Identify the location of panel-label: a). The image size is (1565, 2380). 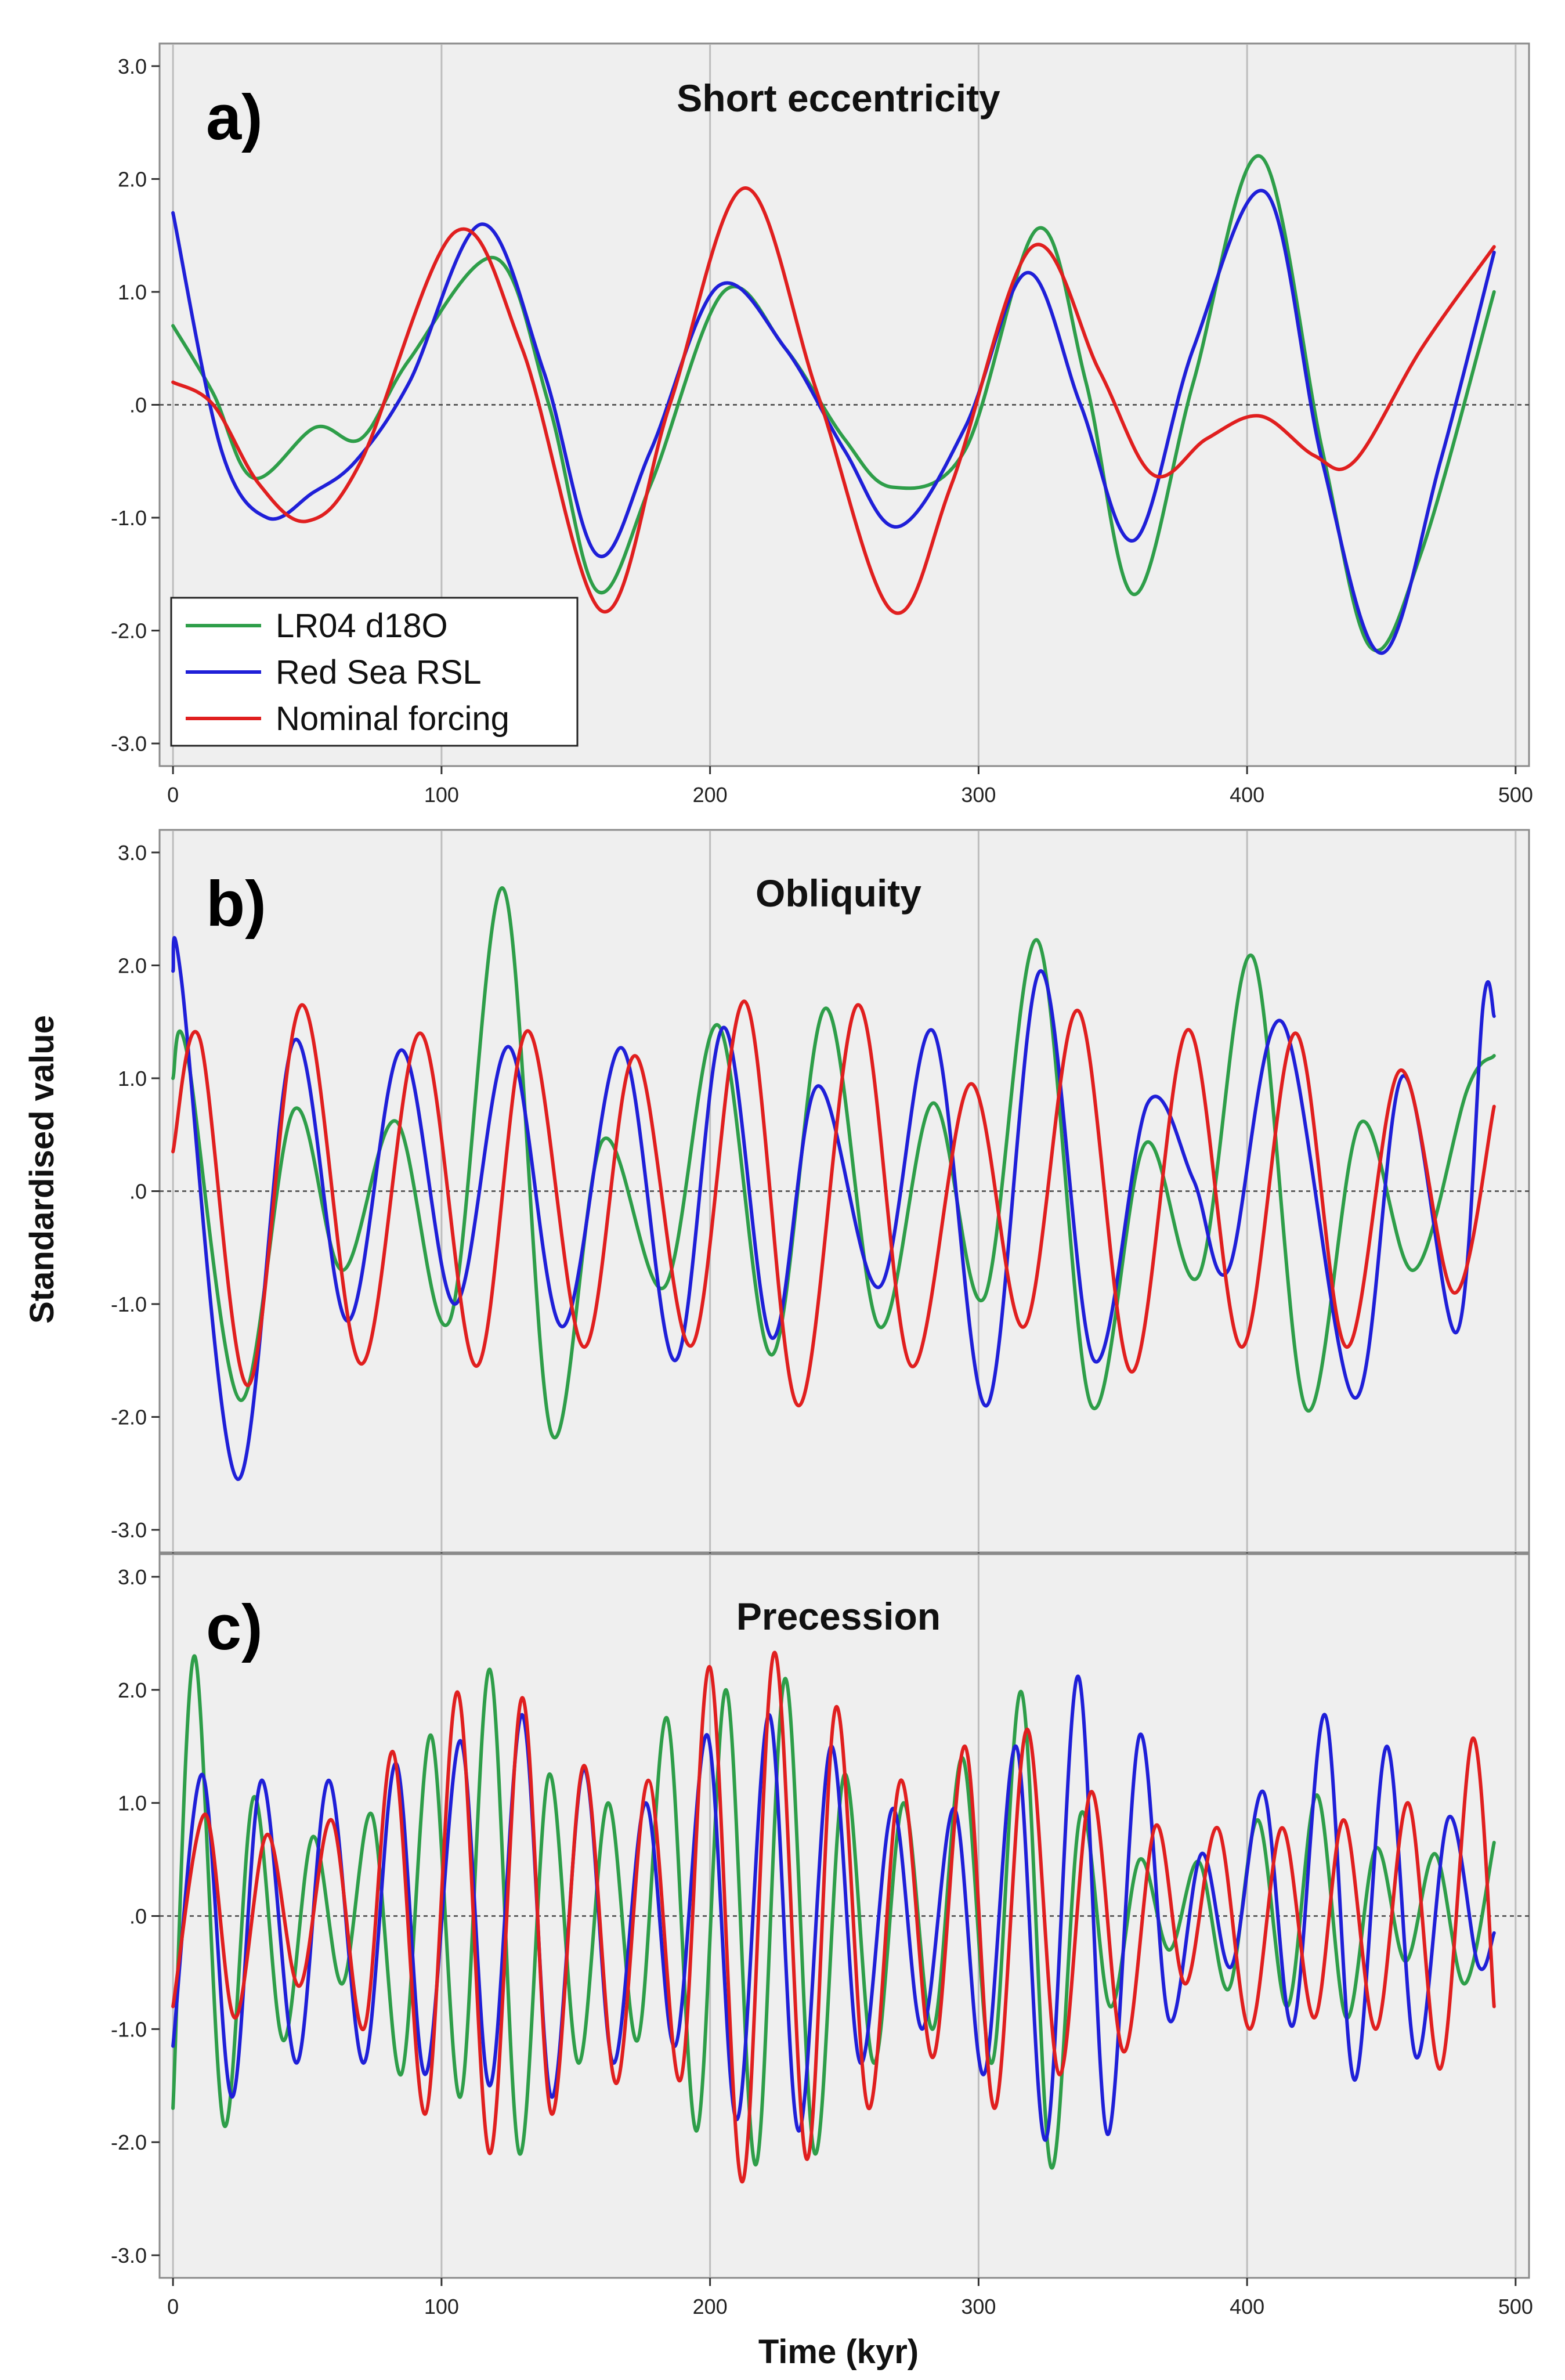
(234, 118).